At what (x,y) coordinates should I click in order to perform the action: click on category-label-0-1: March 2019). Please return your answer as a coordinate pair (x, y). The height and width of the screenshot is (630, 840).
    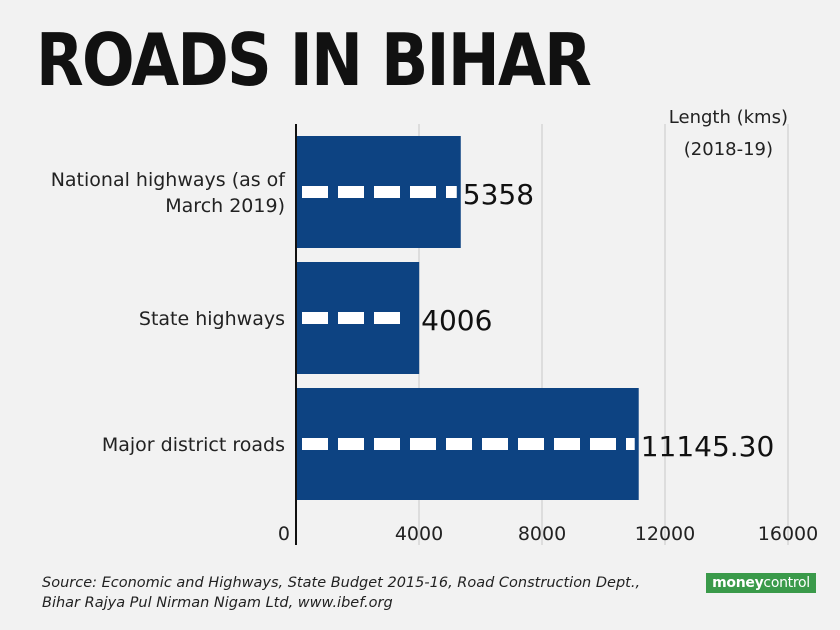
    Looking at the image, I should click on (225, 206).